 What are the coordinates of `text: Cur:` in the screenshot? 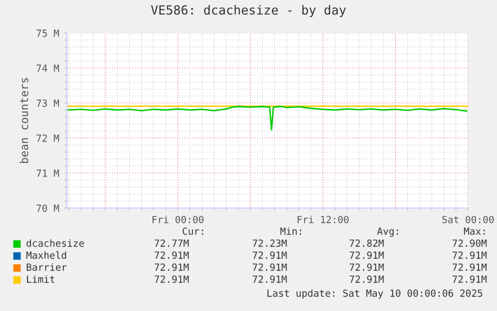 It's located at (193, 231).